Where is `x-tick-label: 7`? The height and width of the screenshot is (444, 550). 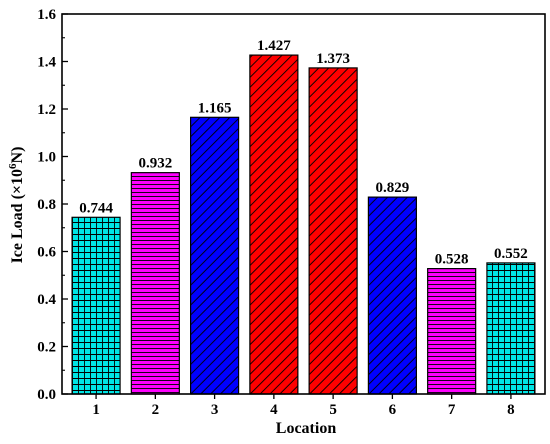 x-tick-label: 7 is located at coordinates (452, 410).